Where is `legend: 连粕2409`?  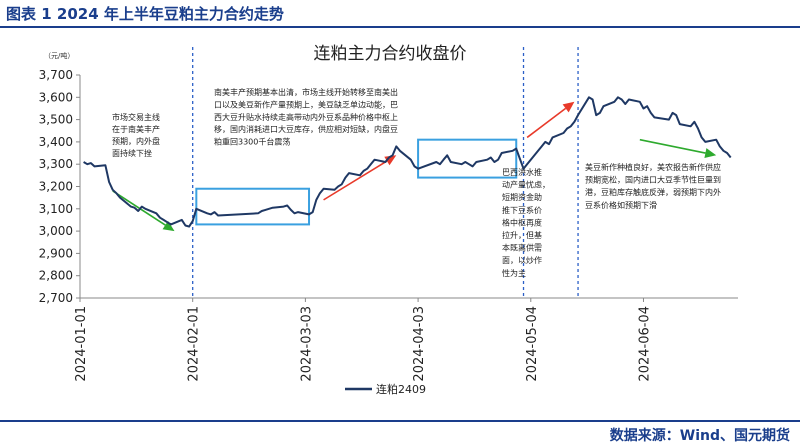
legend: 连粕2409 is located at coordinates (385, 389).